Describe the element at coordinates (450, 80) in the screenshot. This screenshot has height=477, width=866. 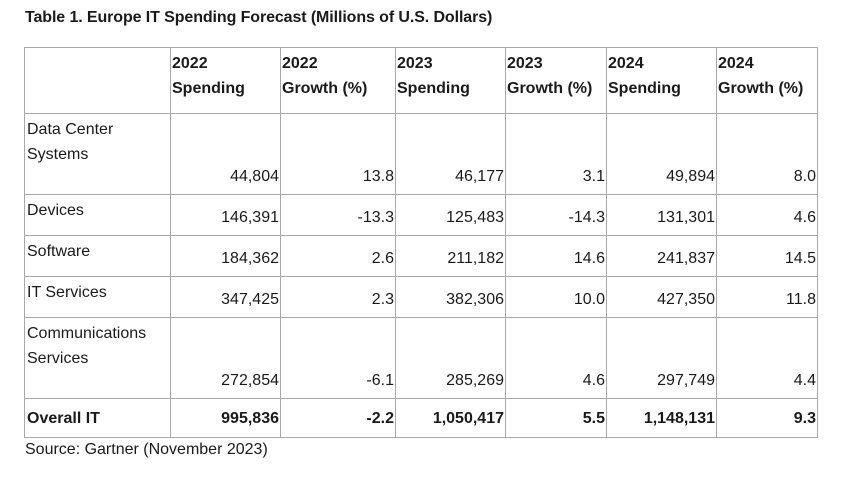
I see `col-header-2023-spending: 2023 Spending` at that location.